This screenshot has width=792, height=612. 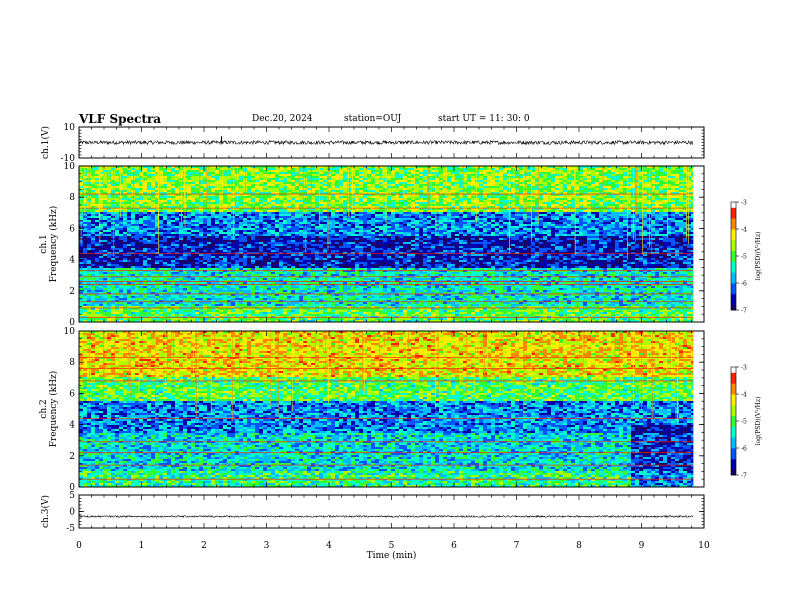 I want to click on ch1-spectrogram-colorbar-label: log(PSD)(V²/Hz), so click(x=758, y=256).